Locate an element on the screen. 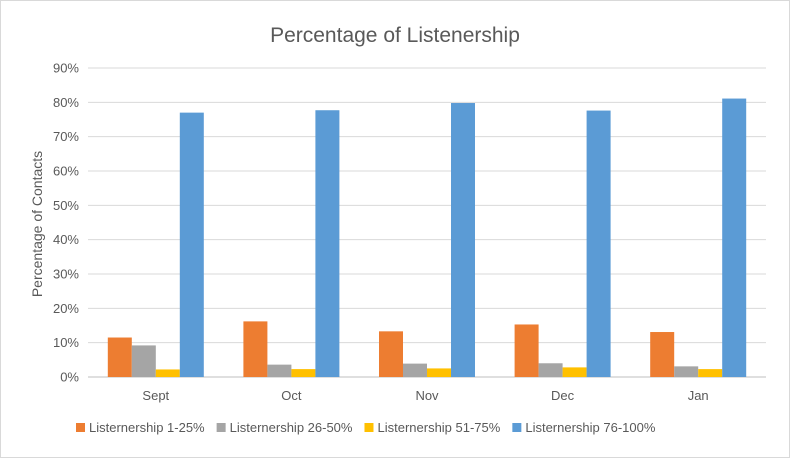  y-tick-label: 70% is located at coordinates (66, 136).